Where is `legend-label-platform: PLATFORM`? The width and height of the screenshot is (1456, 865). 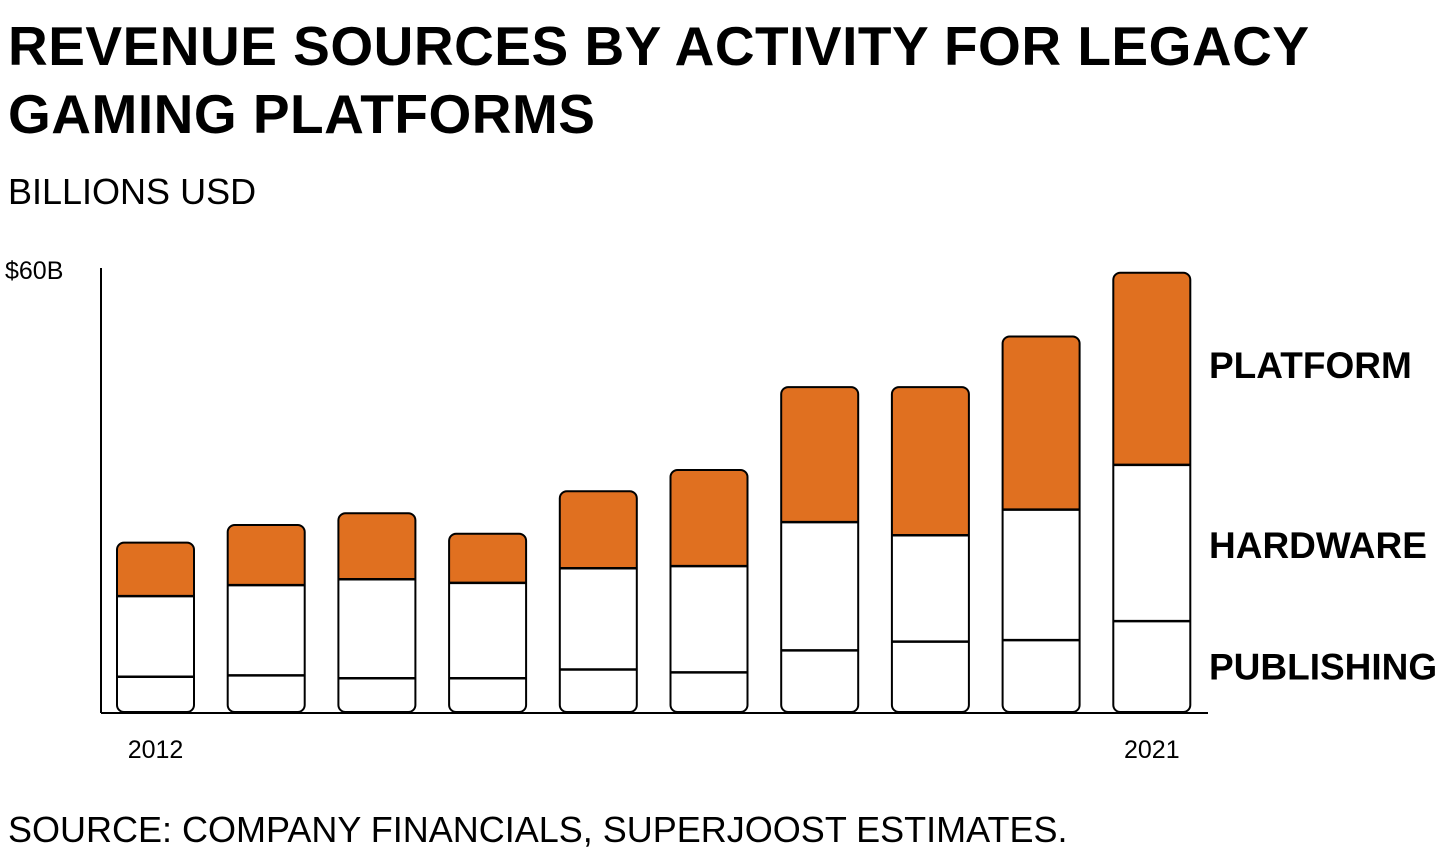
legend-label-platform: PLATFORM is located at coordinates (1310, 365).